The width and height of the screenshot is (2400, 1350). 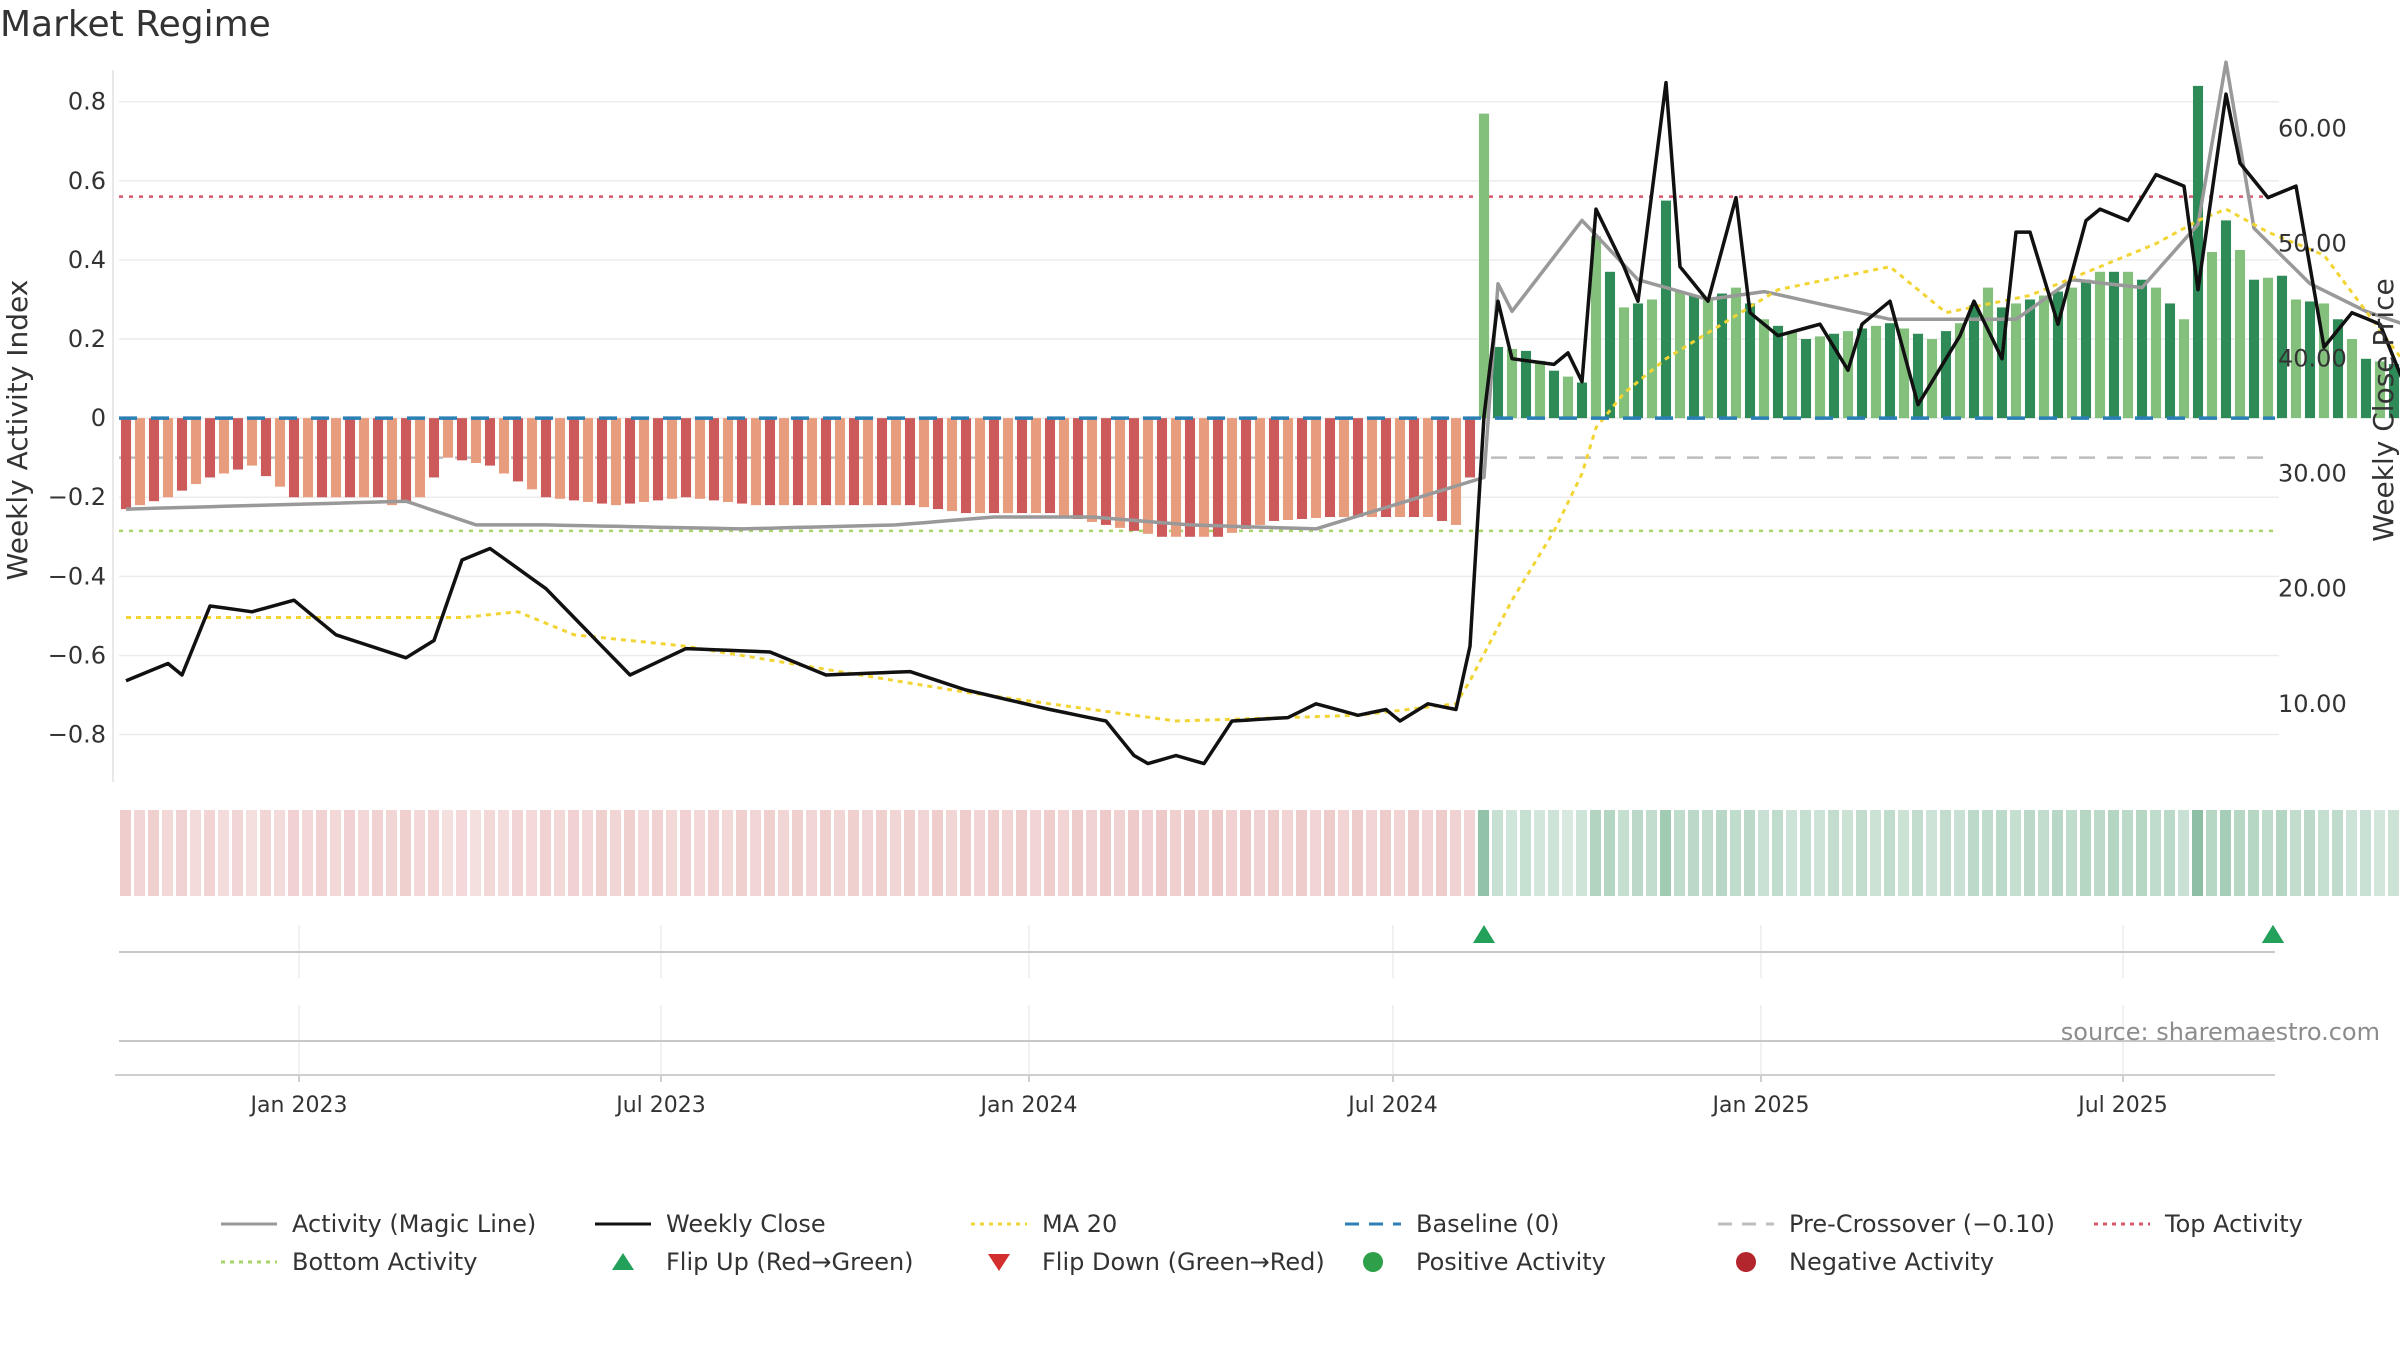 What do you see at coordinates (1488, 1224) in the screenshot?
I see `legend-label: Baseline (0)` at bounding box center [1488, 1224].